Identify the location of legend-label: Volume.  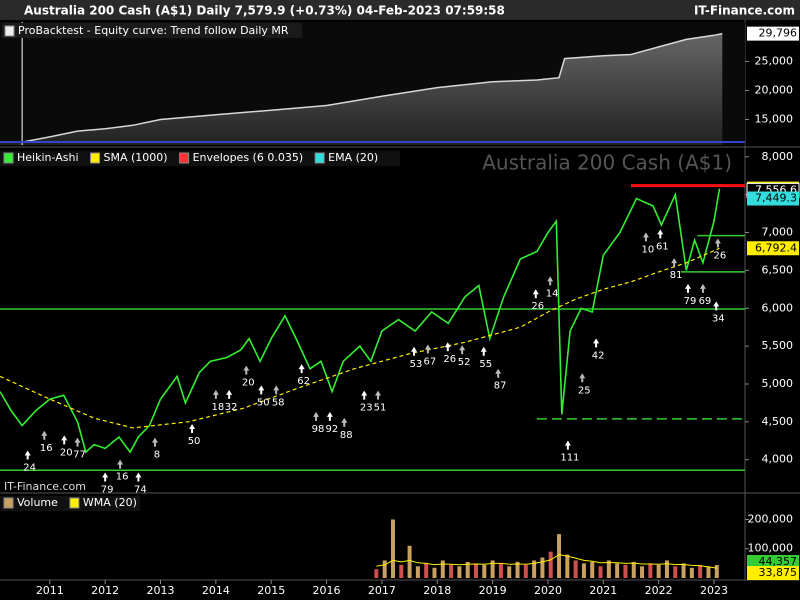
(37, 502).